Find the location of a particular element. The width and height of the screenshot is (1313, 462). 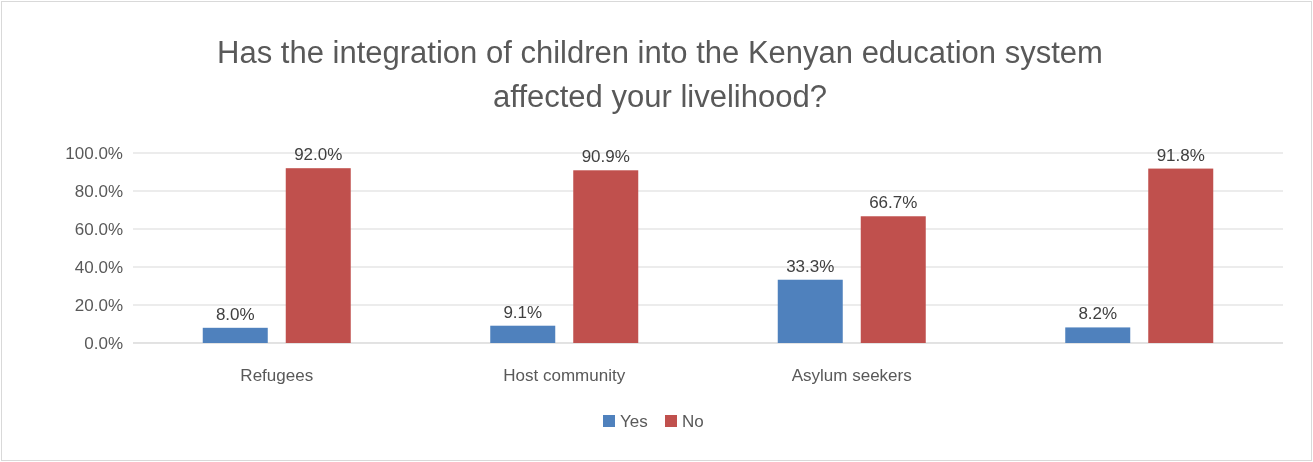

chart-title: Has the integration of children into the Kenyan education system affected your livelihood? is located at coordinates (660, 74).